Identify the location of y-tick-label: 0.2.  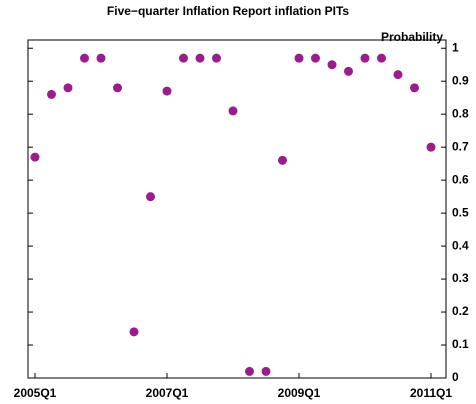
(460, 311).